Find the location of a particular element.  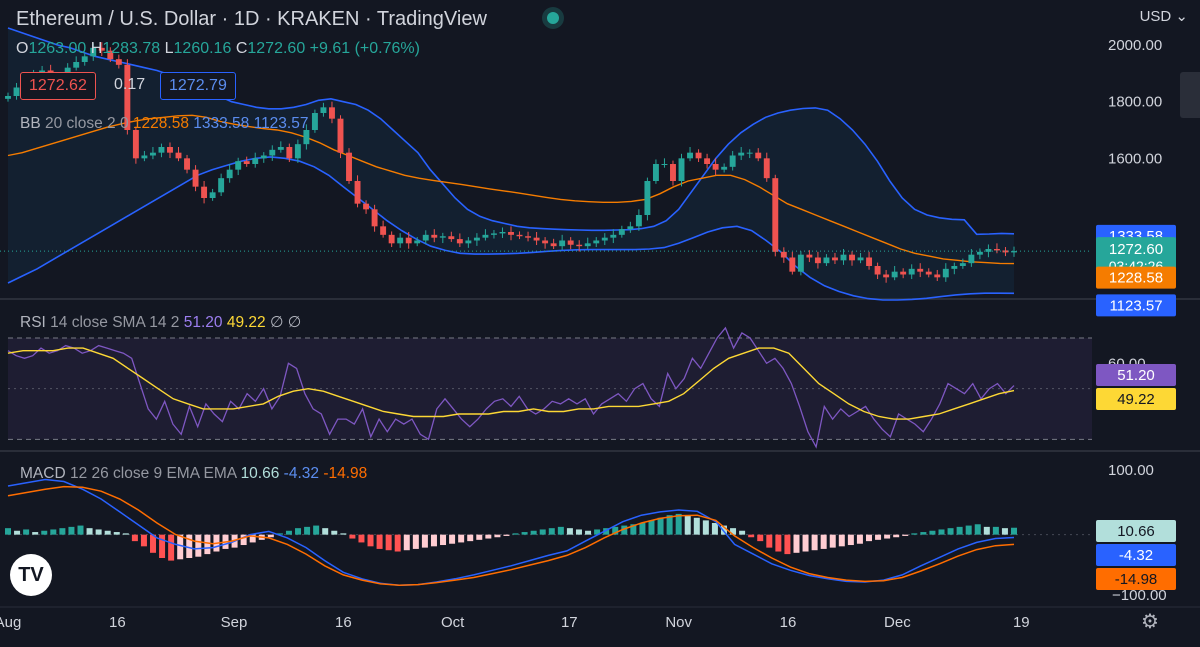

bb-lower-tag-label: 1123.57 is located at coordinates (1135, 305).